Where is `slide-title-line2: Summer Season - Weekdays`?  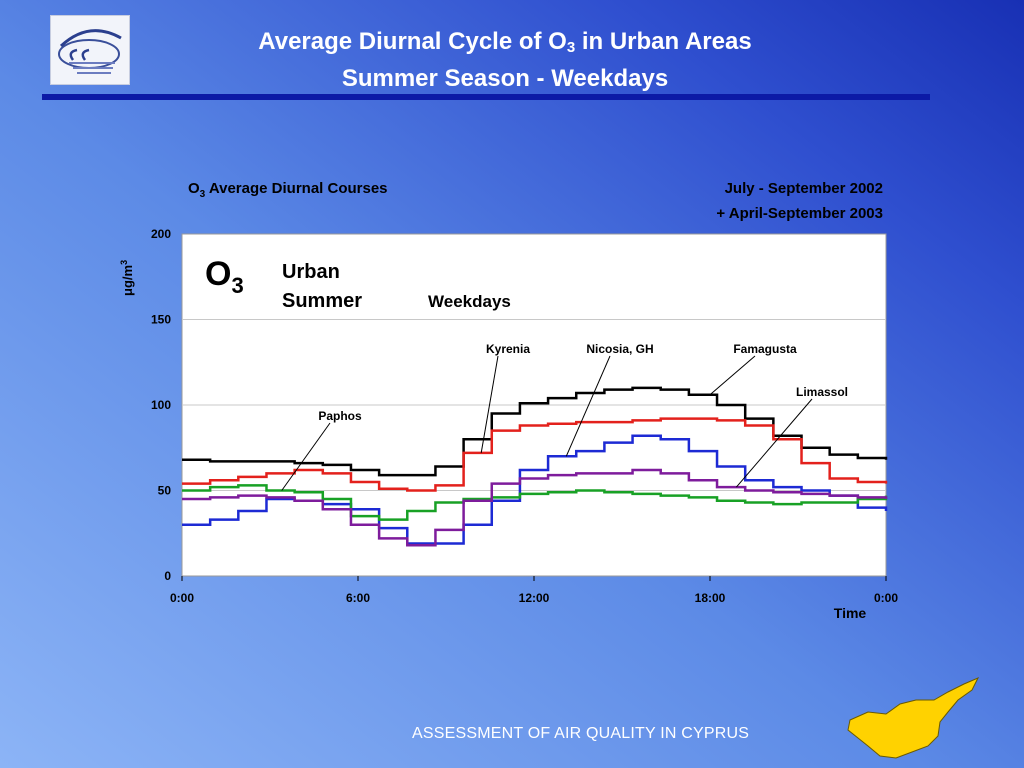
slide-title-line2: Summer Season - Weekdays is located at coordinates (505, 78).